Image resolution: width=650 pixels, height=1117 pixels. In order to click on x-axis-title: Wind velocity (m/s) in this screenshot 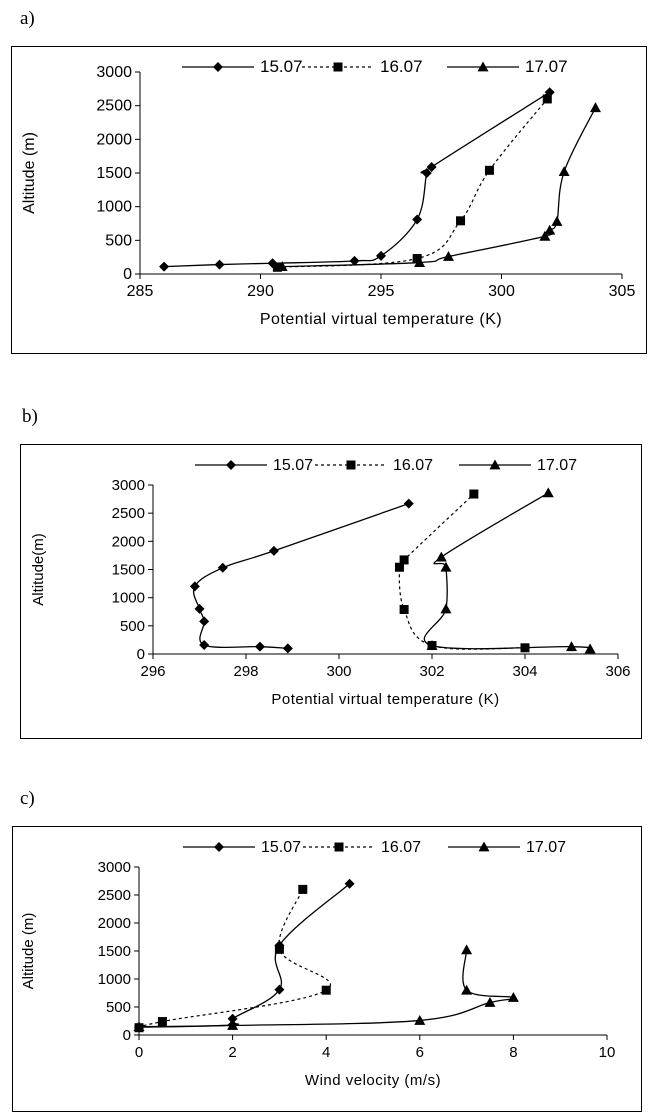, I will do `click(373, 1080)`.